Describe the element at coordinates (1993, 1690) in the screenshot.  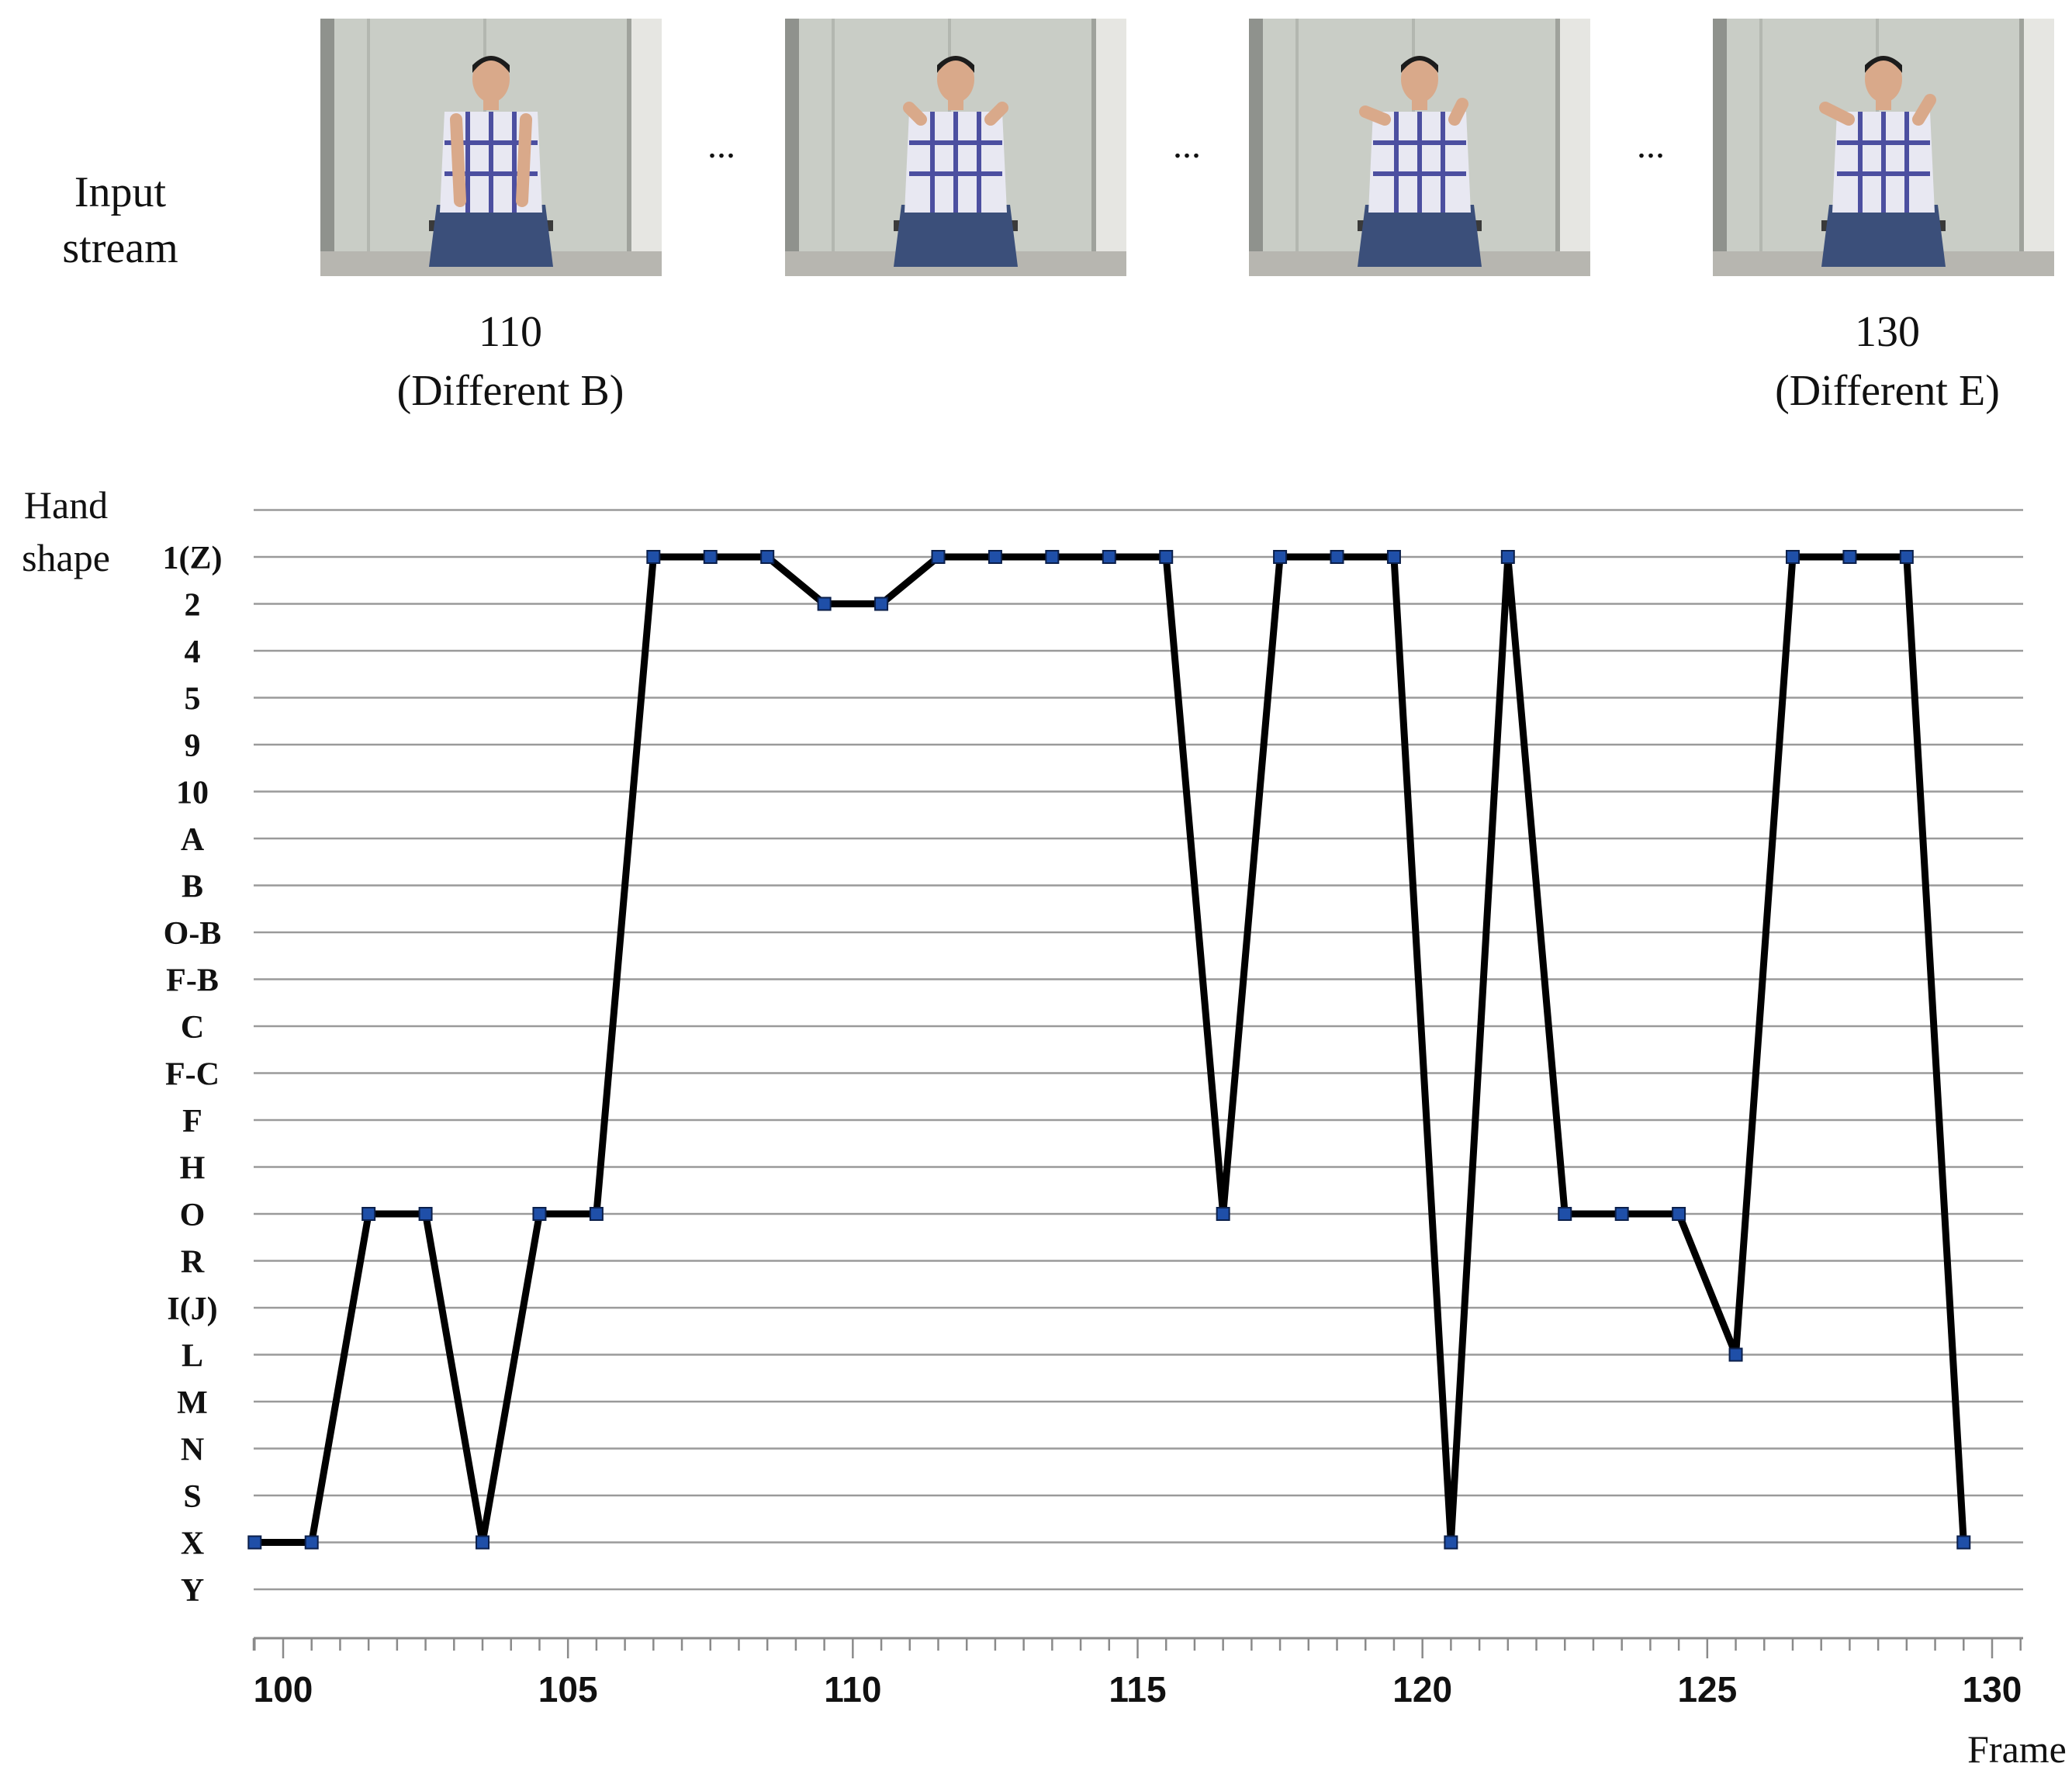
I see `x-tick-label: 130` at that location.